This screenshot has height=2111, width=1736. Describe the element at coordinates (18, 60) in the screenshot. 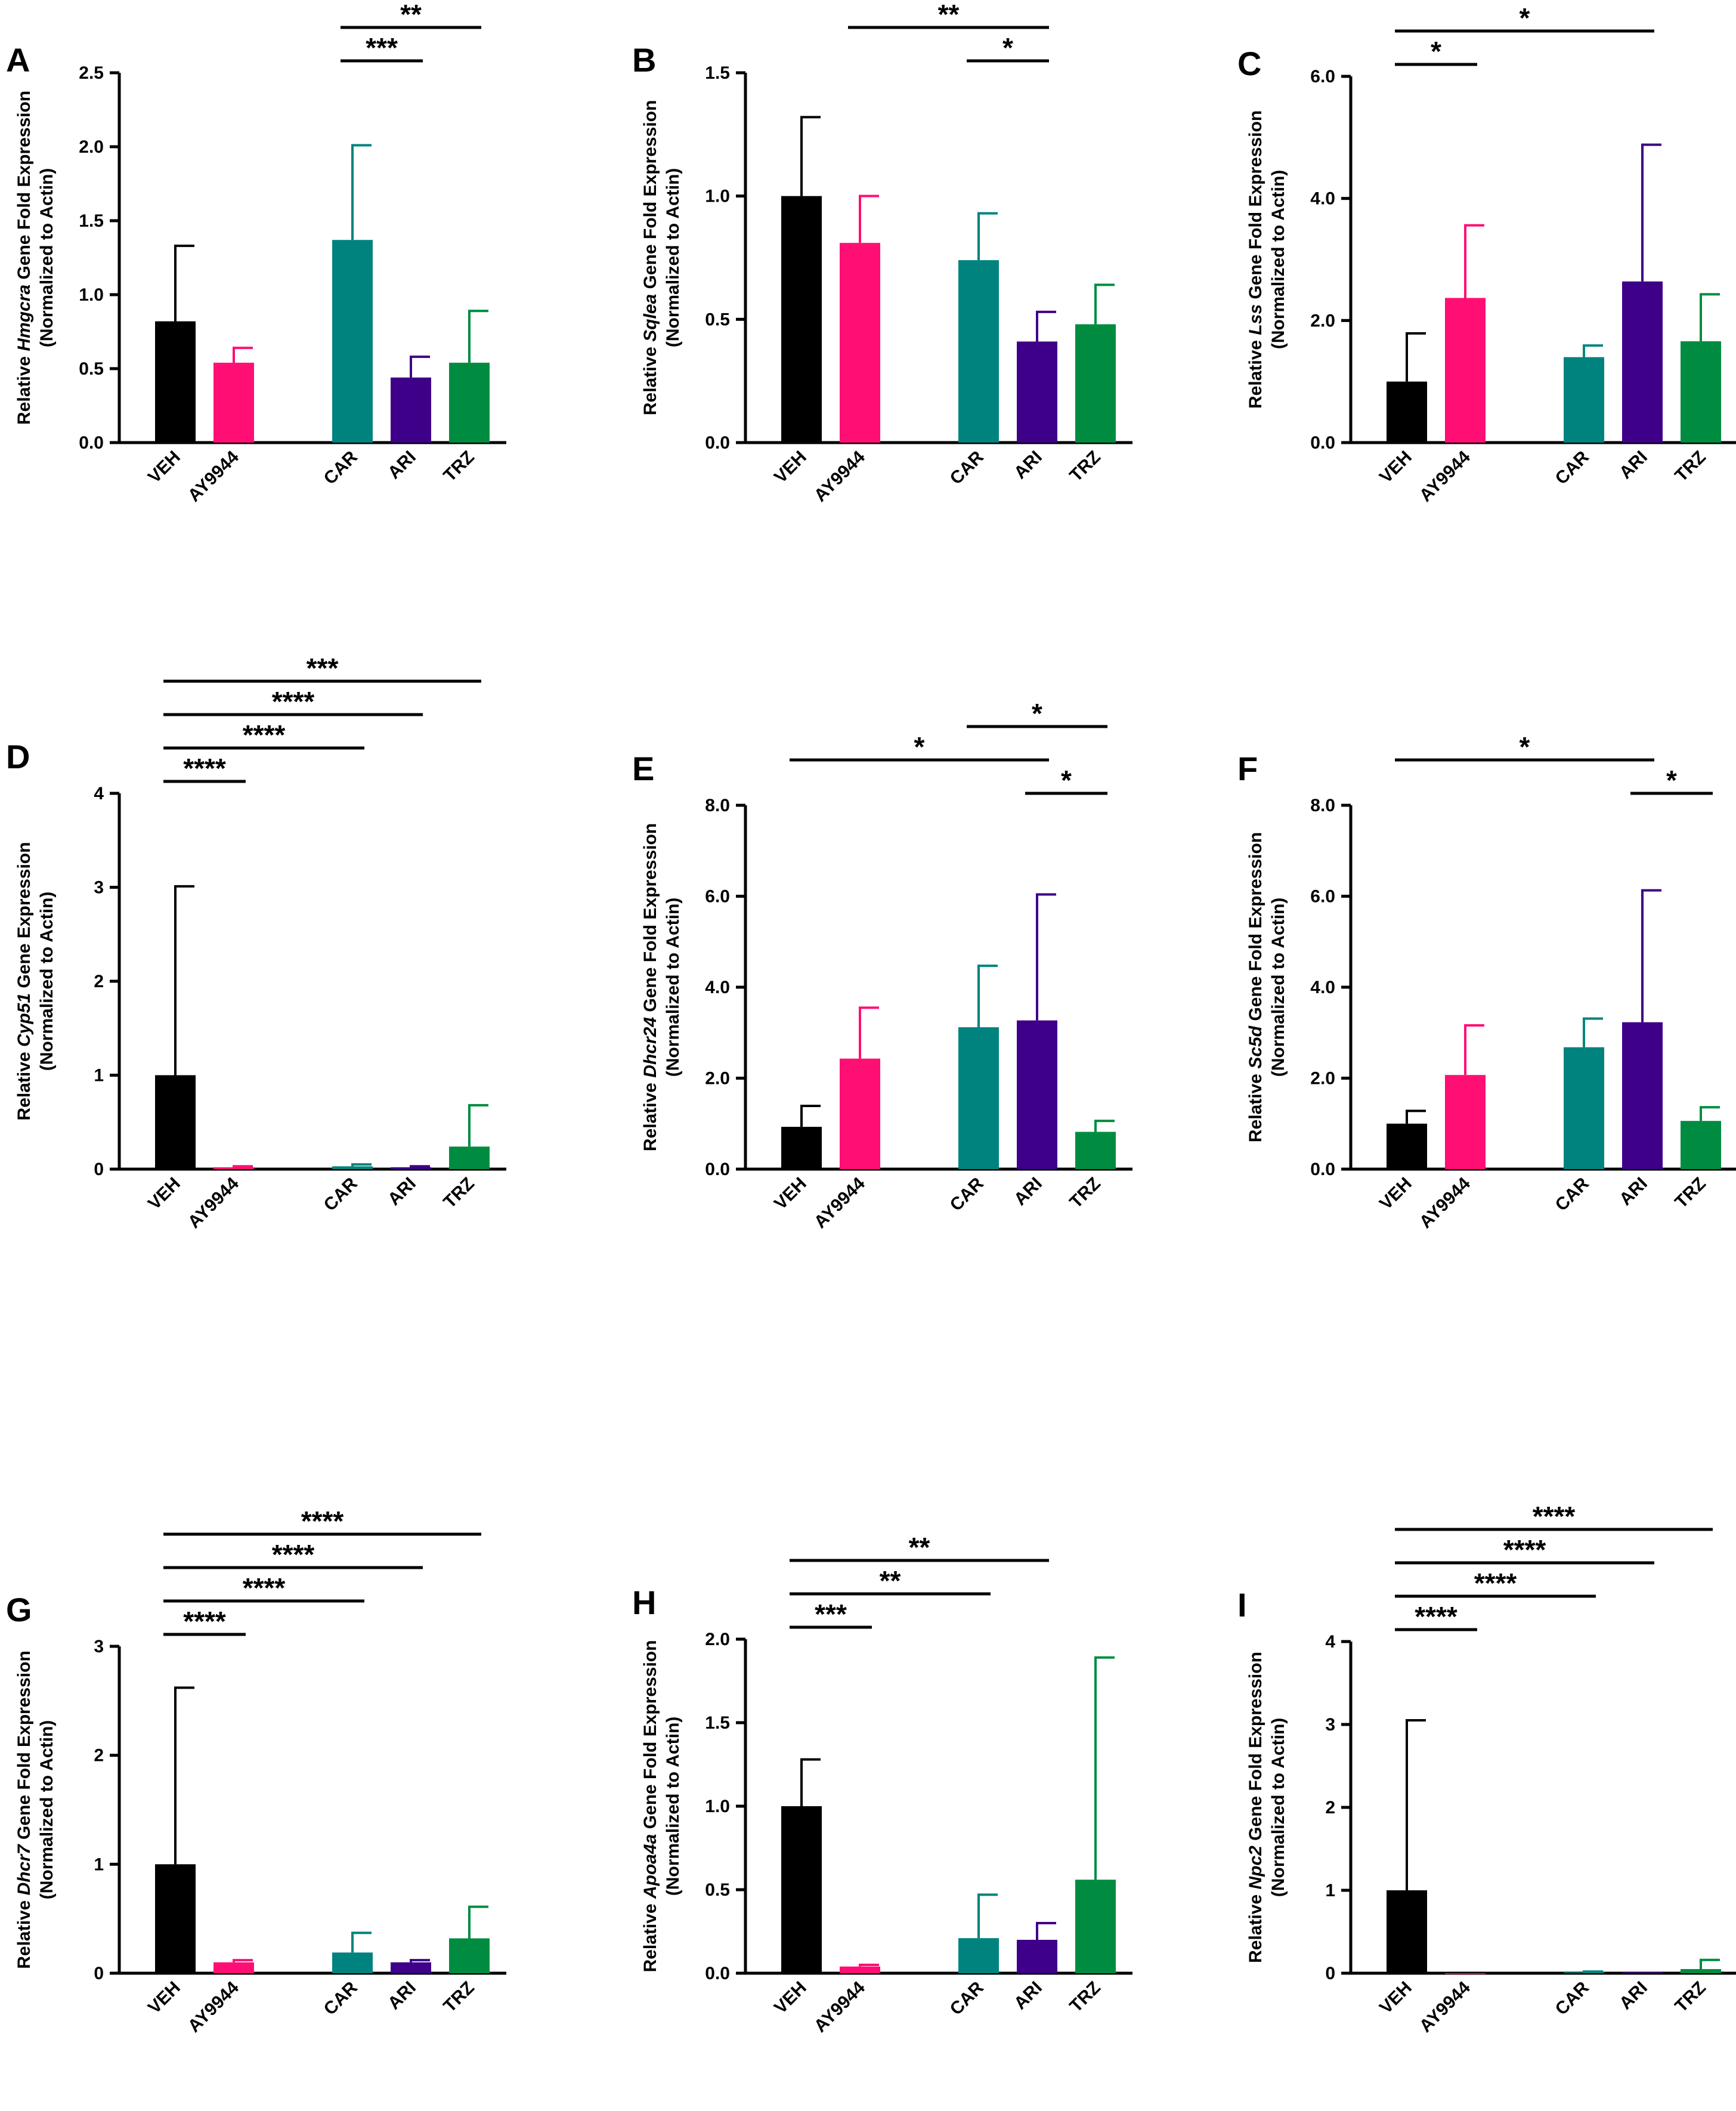

I see `panel-letter-a: A` at that location.